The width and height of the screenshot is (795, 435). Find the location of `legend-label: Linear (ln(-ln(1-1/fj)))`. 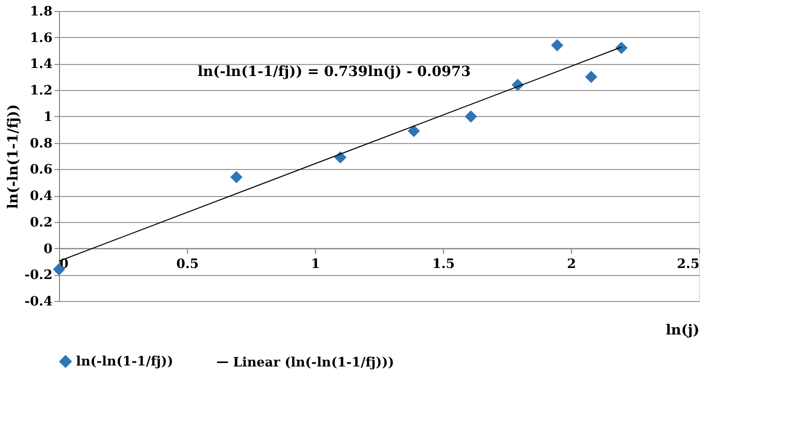

legend-label: Linear (ln(-ln(1-1/fj))) is located at coordinates (313, 362).